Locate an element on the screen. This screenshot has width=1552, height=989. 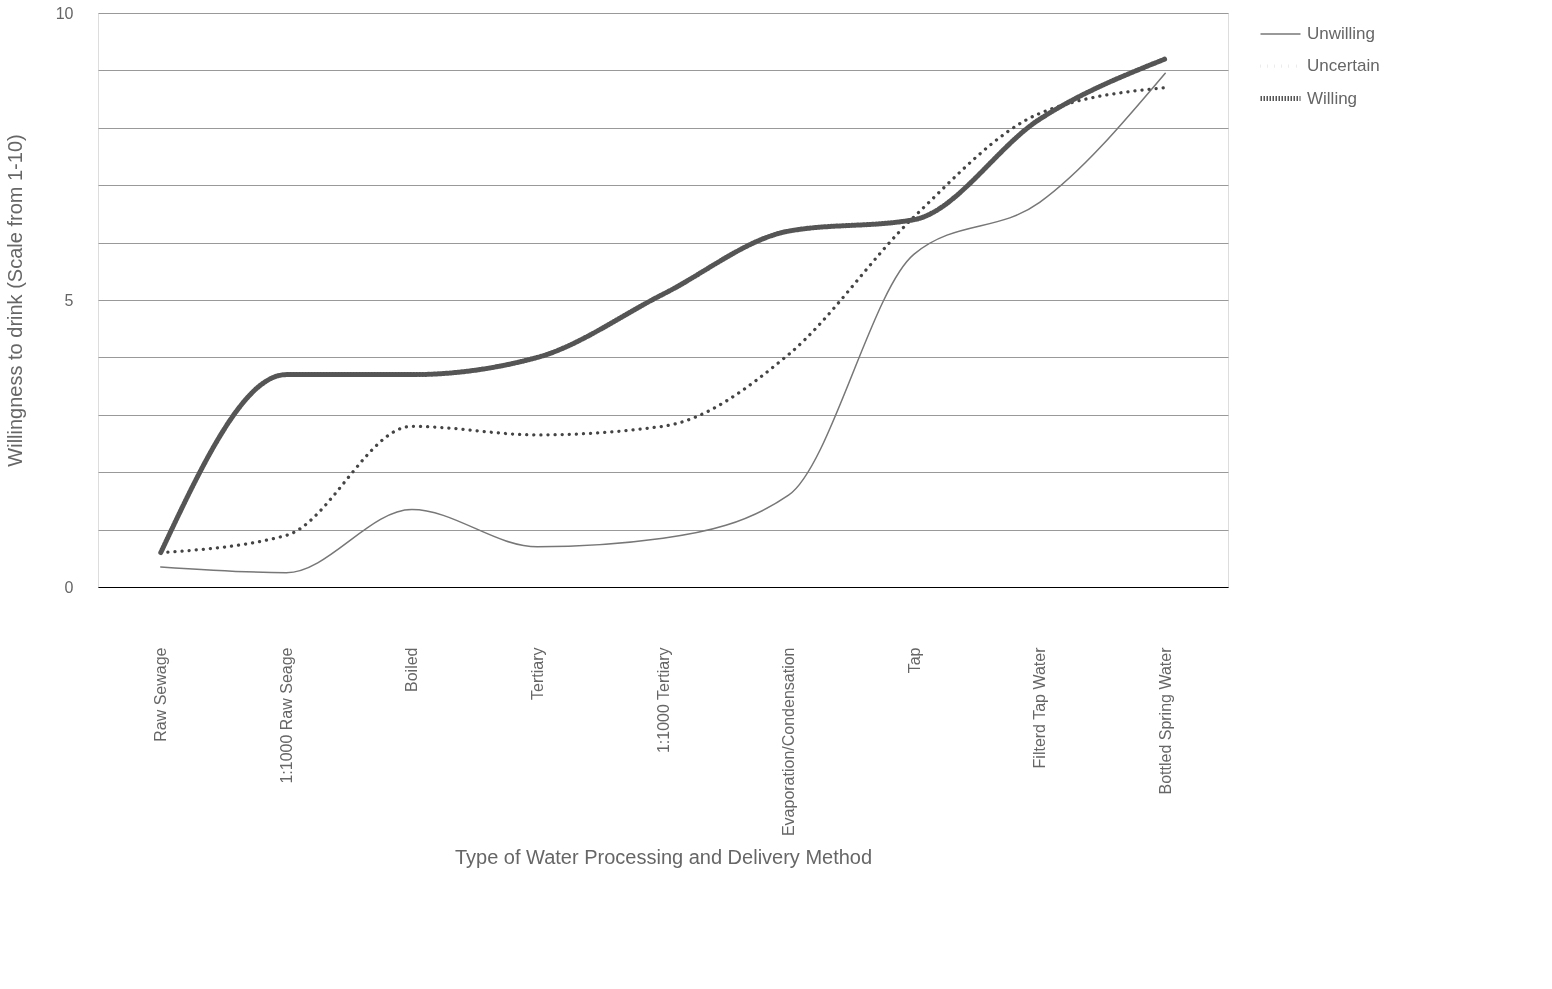
x-tick-label: Filterd Tap Water is located at coordinates (1040, 707).